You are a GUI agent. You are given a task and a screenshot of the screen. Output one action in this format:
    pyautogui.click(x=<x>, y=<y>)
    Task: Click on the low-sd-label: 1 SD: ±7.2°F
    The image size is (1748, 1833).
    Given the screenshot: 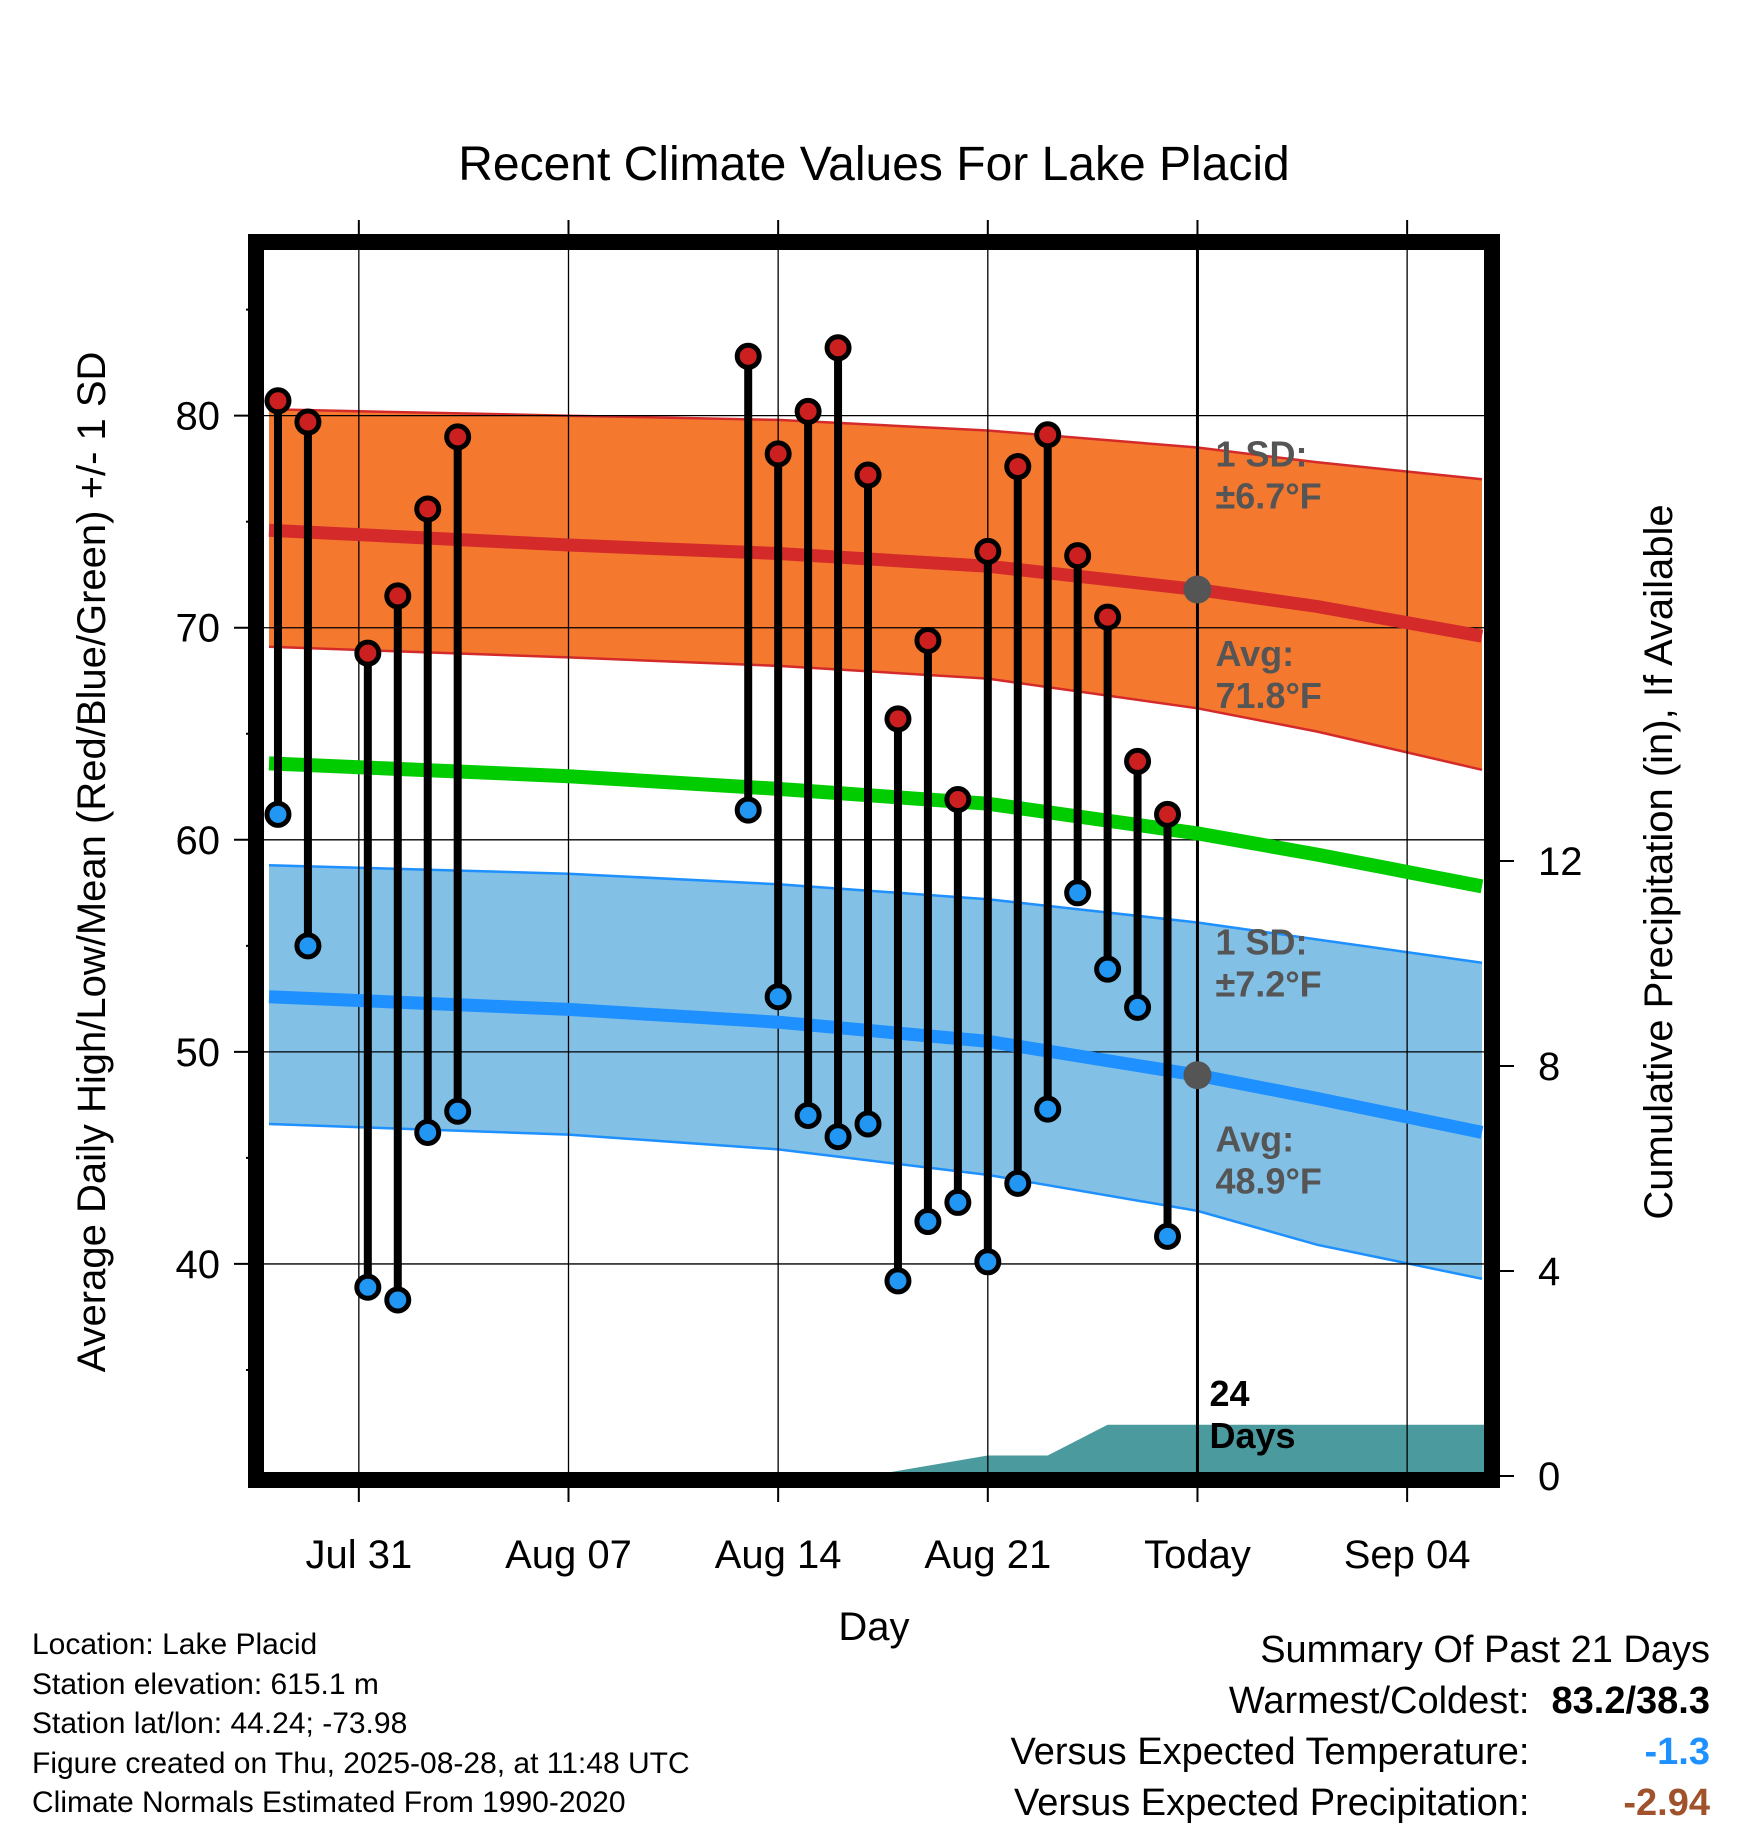 What is the action you would take?
    pyautogui.click(x=1268, y=962)
    